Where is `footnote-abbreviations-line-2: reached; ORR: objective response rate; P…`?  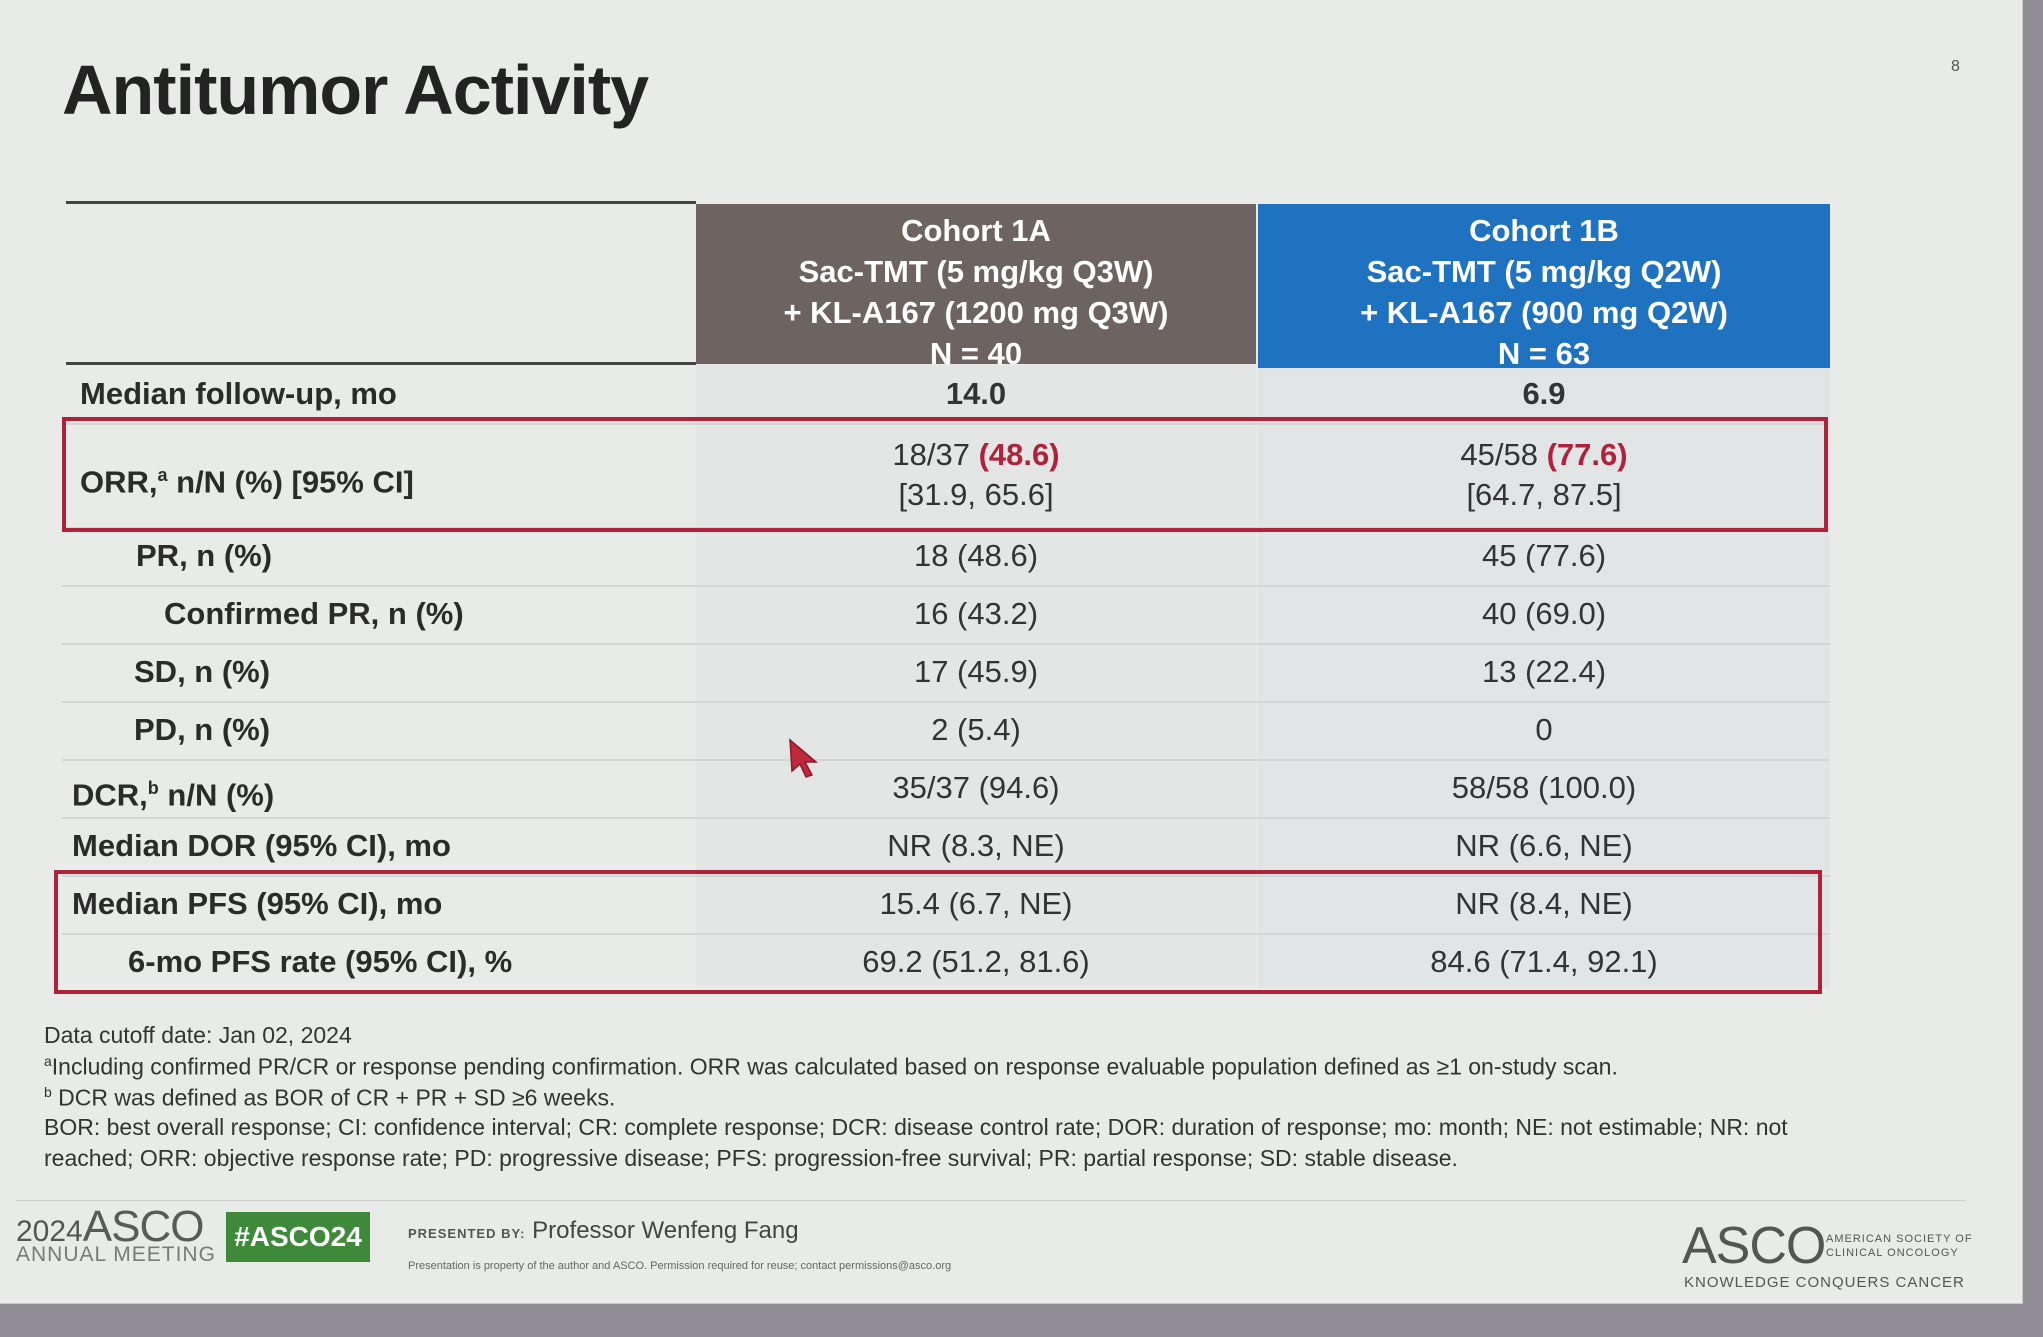 footnote-abbreviations-line-2: reached; ORR: objective response rate; P… is located at coordinates (751, 1158).